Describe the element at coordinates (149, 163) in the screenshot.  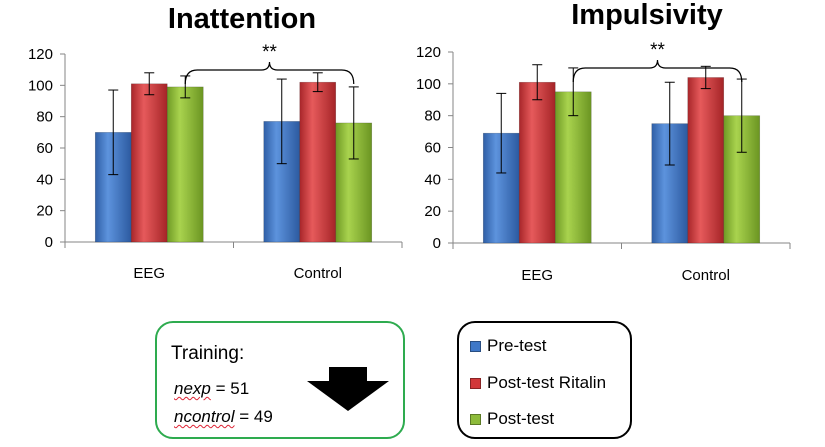
I see `bar-0-eeg-post-test-ritalin` at that location.